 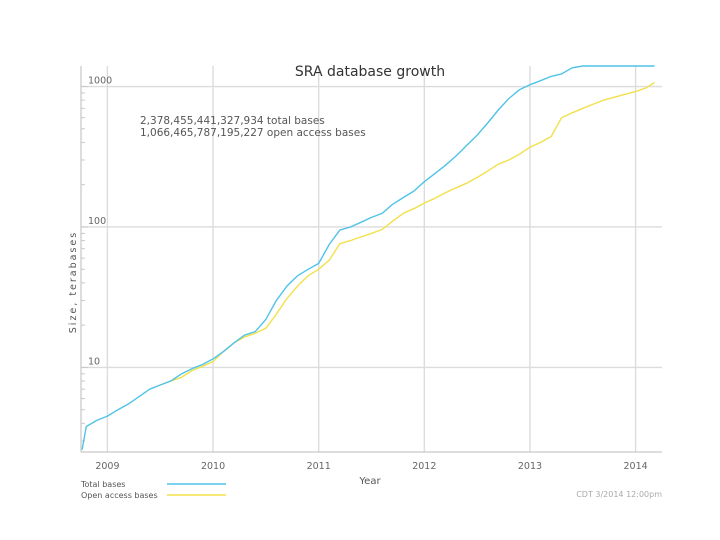 What do you see at coordinates (119, 495) in the screenshot?
I see `legend-label-open: Open access bases` at bounding box center [119, 495].